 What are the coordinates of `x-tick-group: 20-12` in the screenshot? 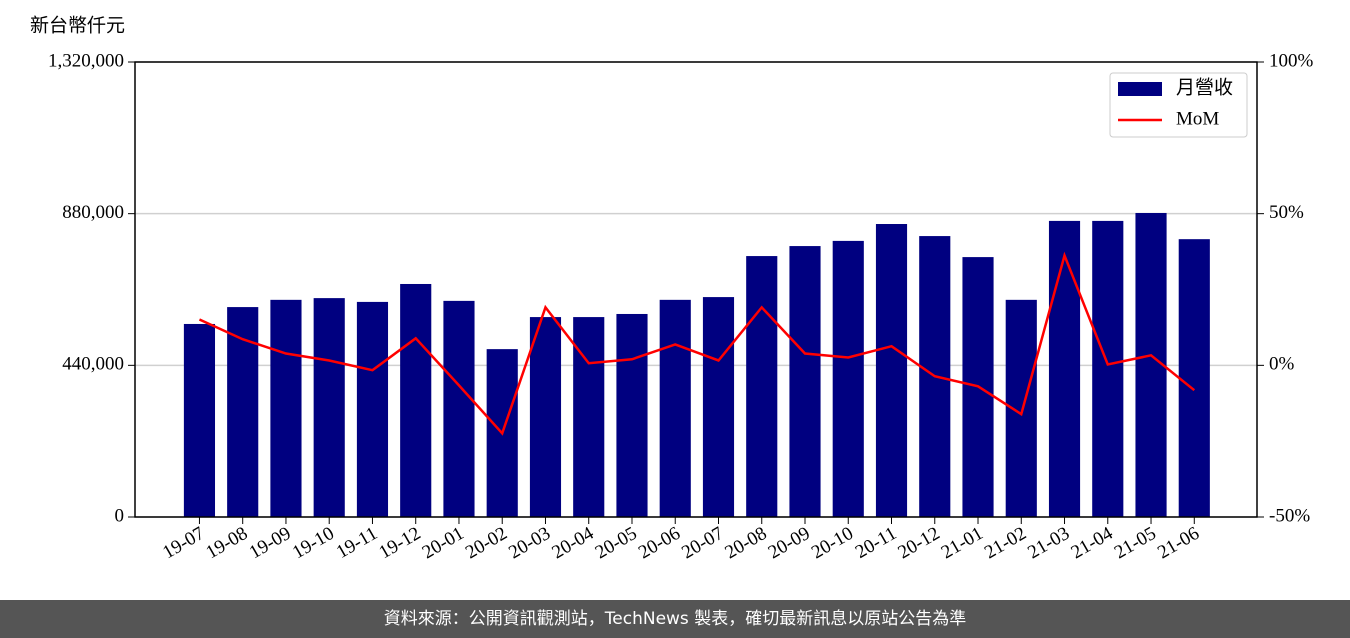 It's located at (919, 543).